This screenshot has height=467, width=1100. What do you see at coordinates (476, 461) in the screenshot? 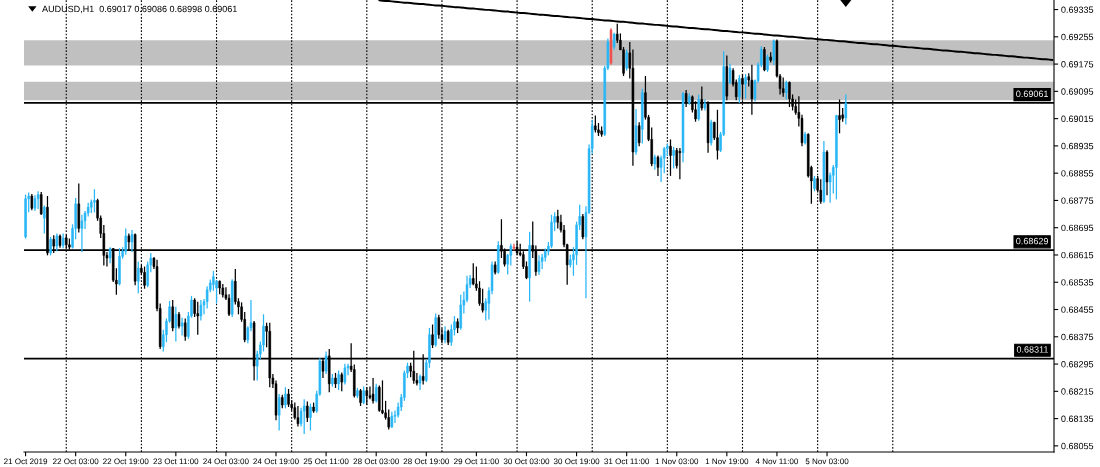
I see `x-tick-label: 29 Oct 11:00` at bounding box center [476, 461].